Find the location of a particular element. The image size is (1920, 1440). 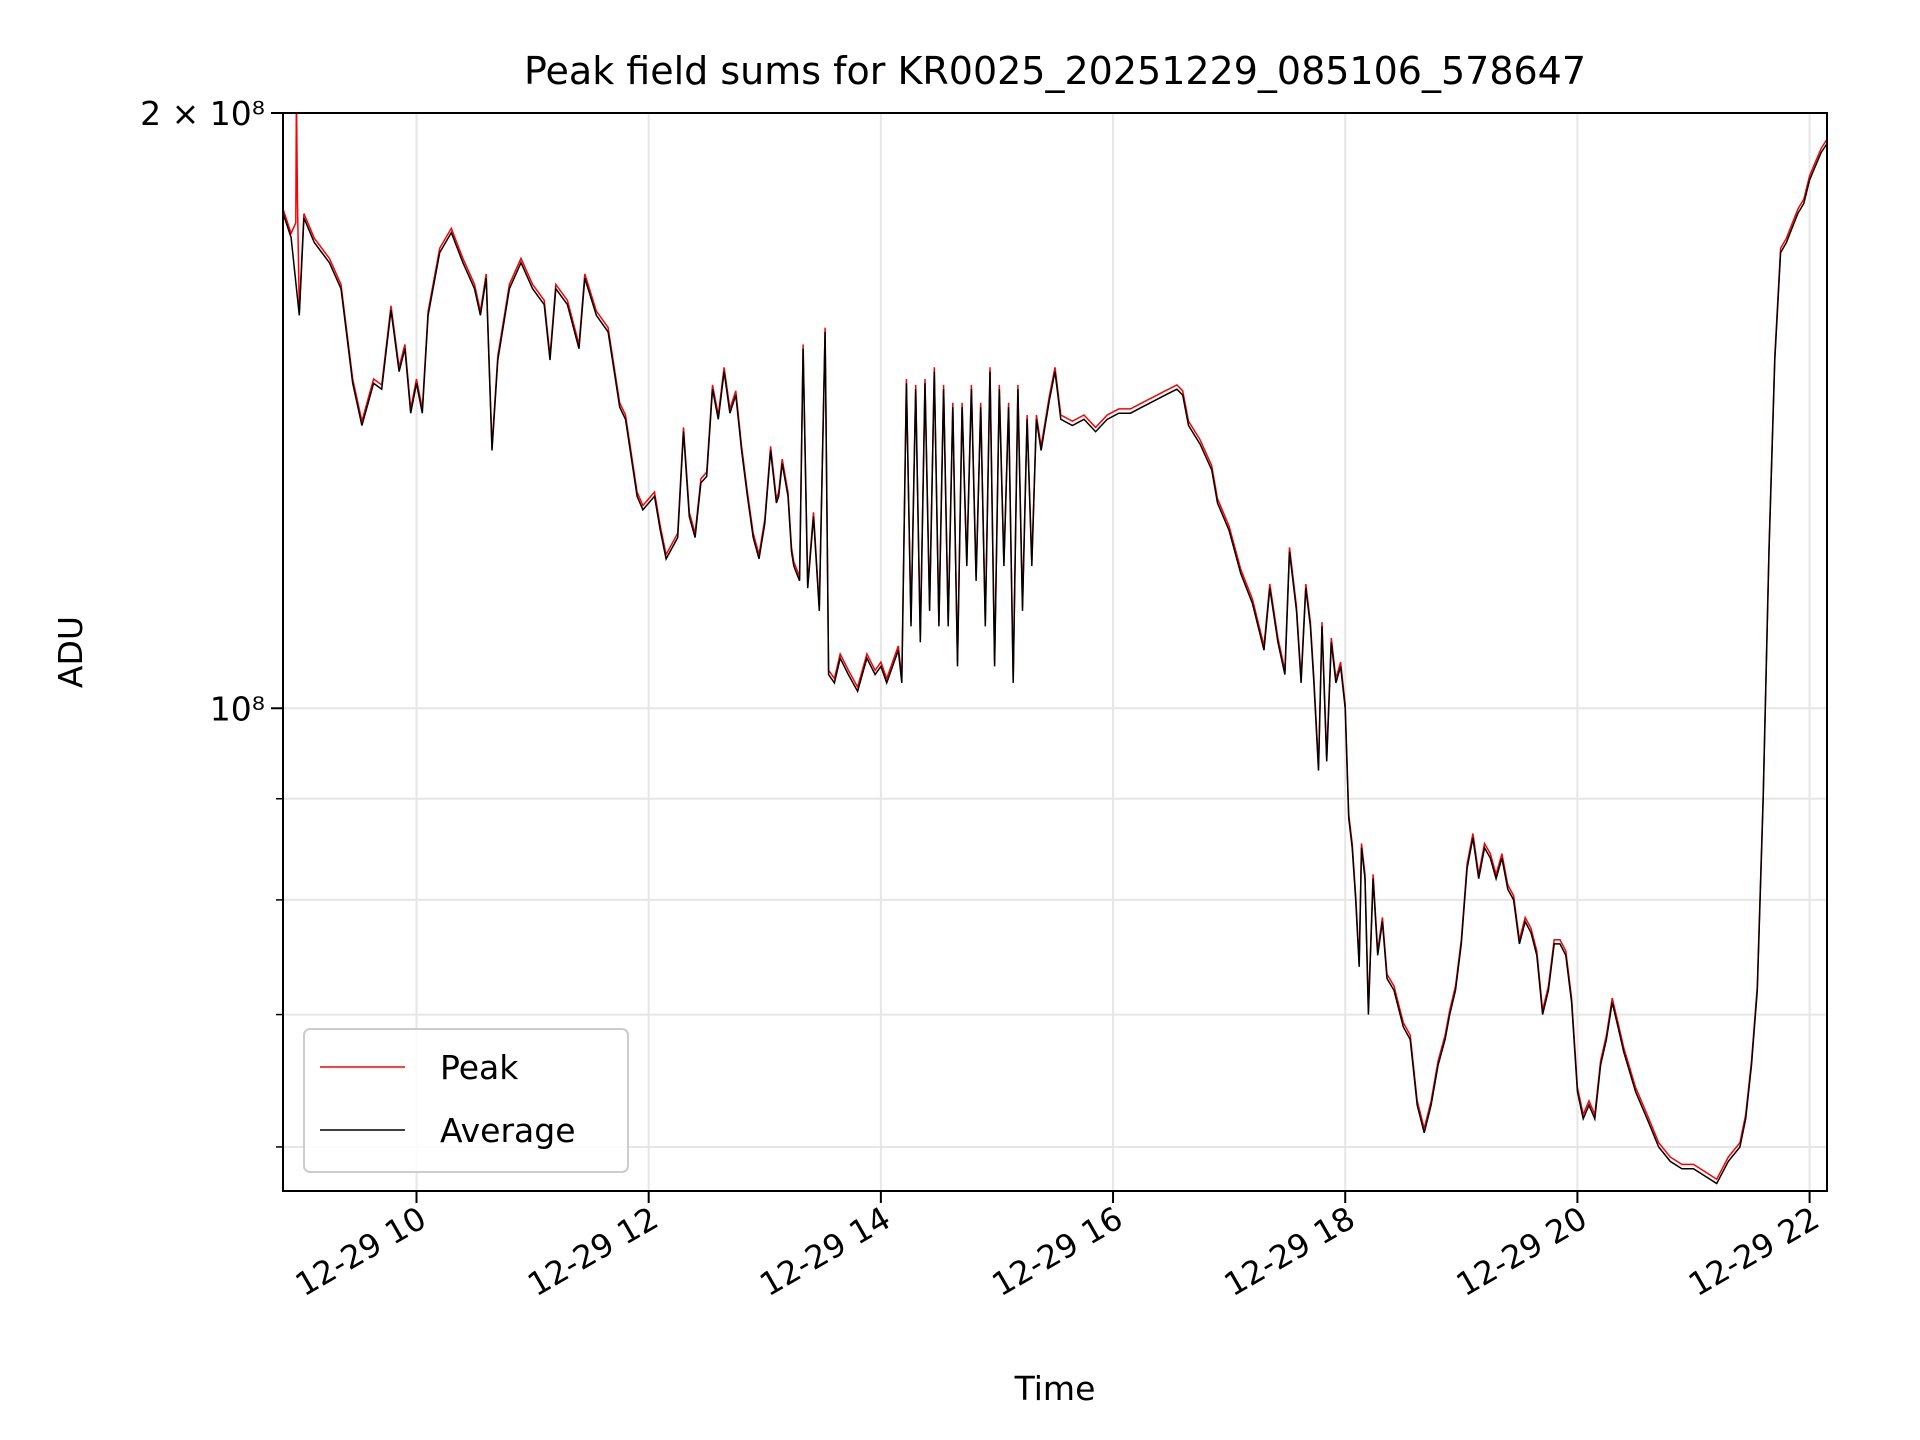

y-tick-label: 2 × 10⁸ is located at coordinates (202, 113).